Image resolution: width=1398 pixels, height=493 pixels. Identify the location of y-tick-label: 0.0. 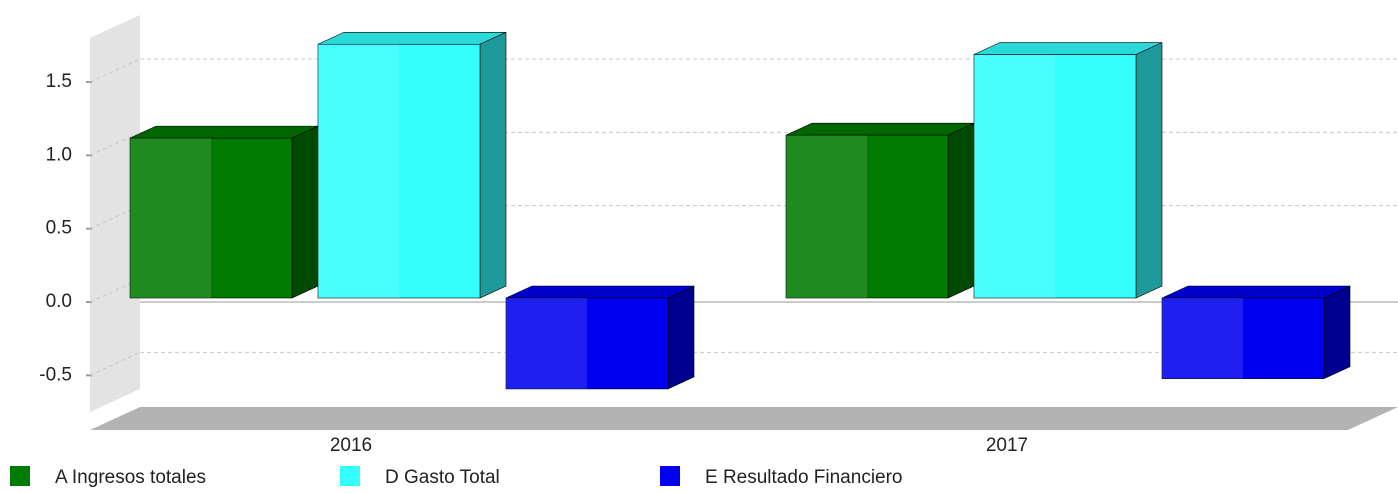
(59, 301).